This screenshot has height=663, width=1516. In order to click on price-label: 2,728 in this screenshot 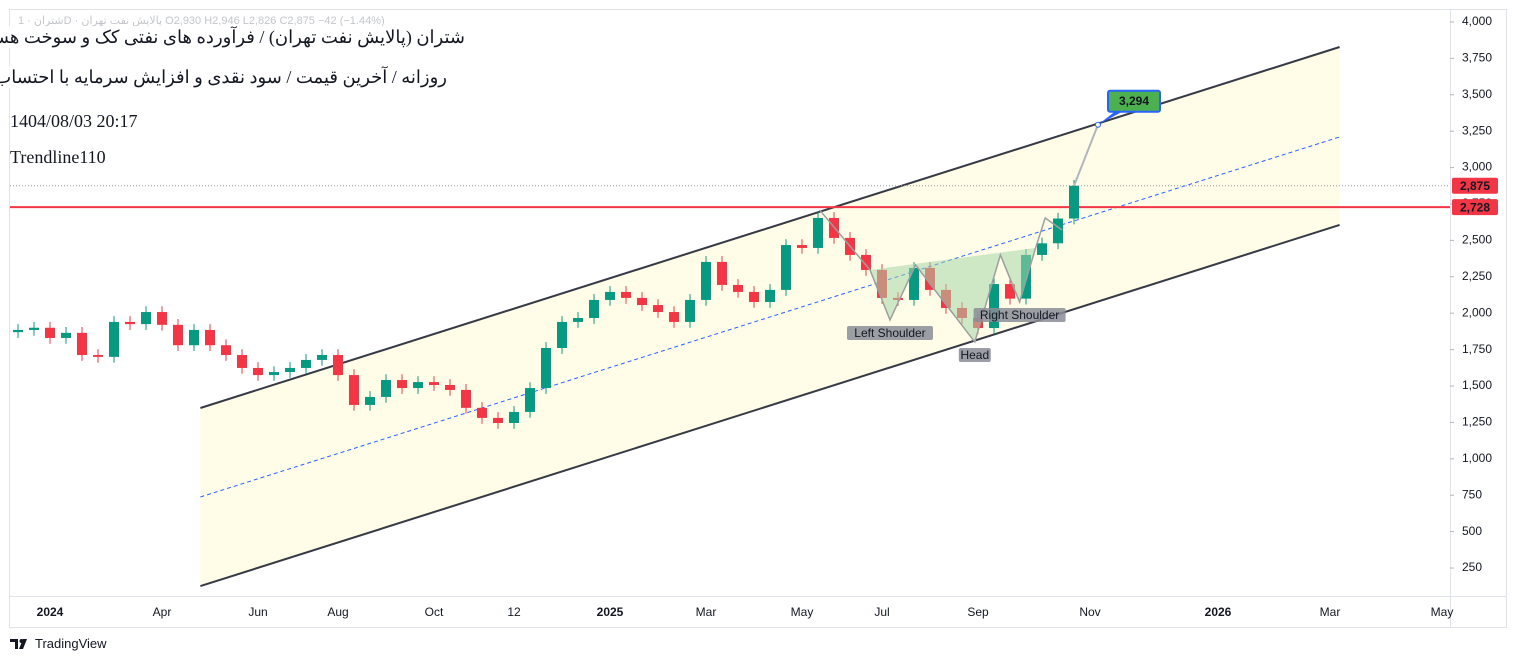, I will do `click(1475, 207)`.